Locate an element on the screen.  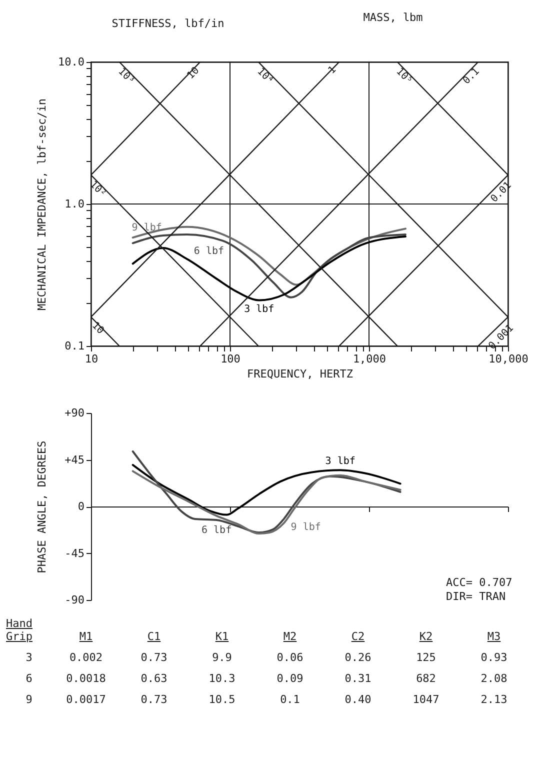
category-label: M1 is located at coordinates (86, 637).